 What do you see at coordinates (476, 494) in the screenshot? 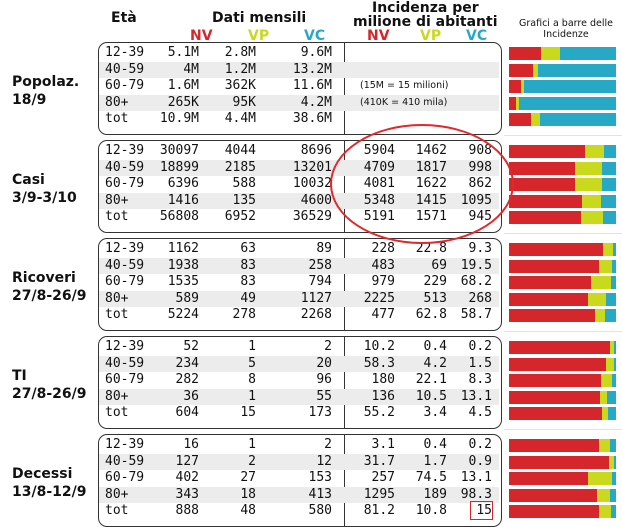
I see `cell-ivc: 98.3` at bounding box center [476, 494].